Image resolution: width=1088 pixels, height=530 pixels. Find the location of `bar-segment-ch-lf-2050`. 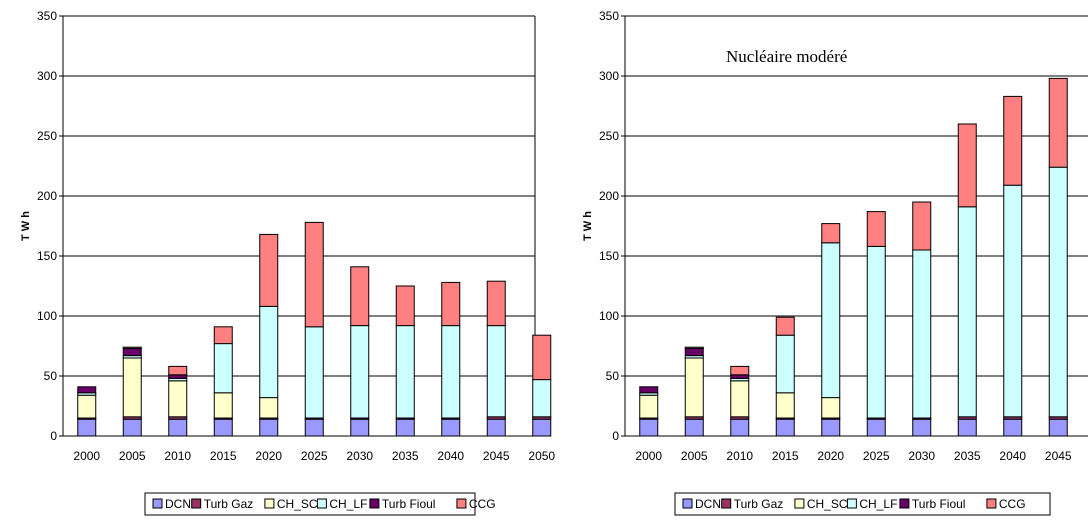

bar-segment-ch-lf-2050 is located at coordinates (542, 398).